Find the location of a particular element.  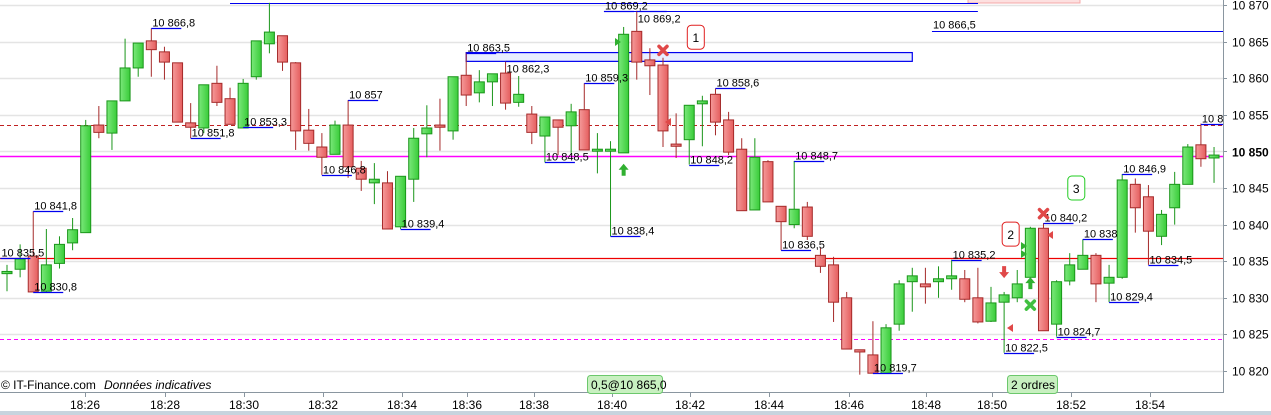

bottom-scrollbar is located at coordinates (635, 413).